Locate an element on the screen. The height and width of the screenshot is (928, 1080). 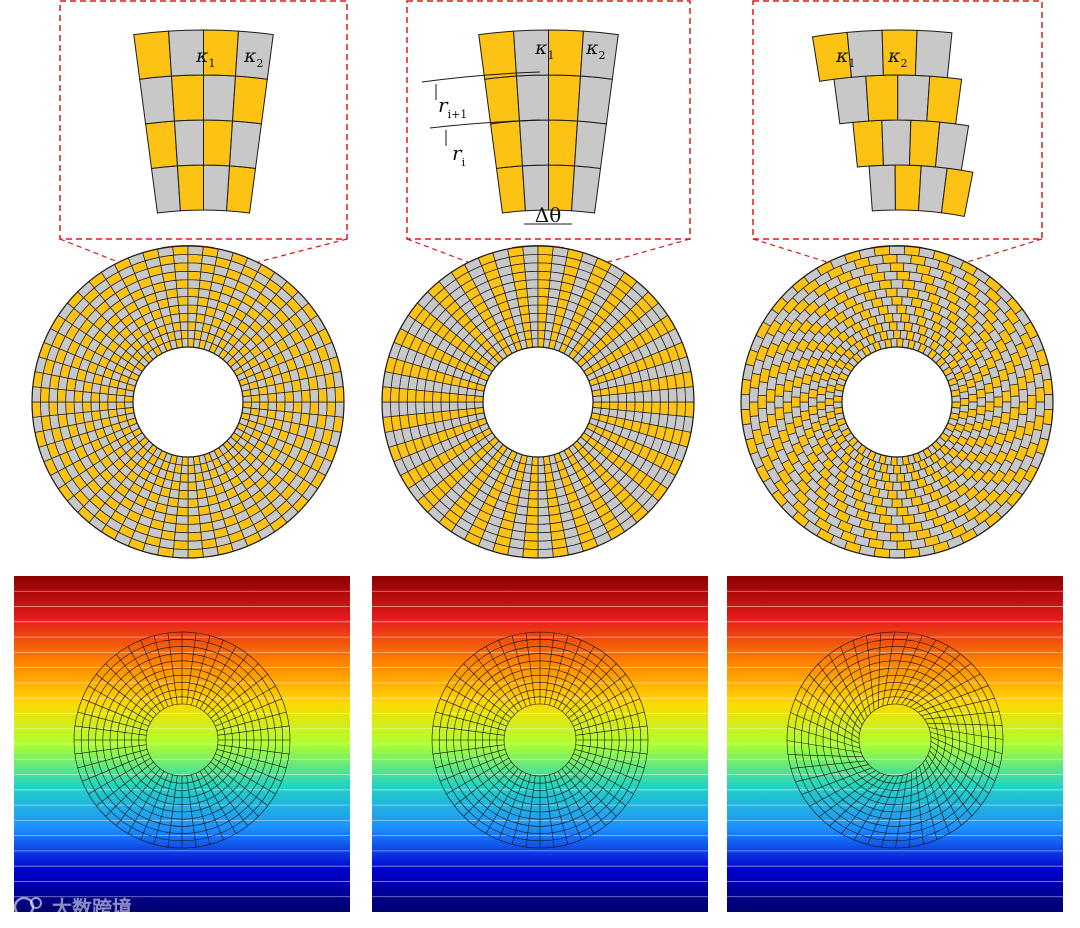
kappa-1-label: κ1 is located at coordinates (845, 57).